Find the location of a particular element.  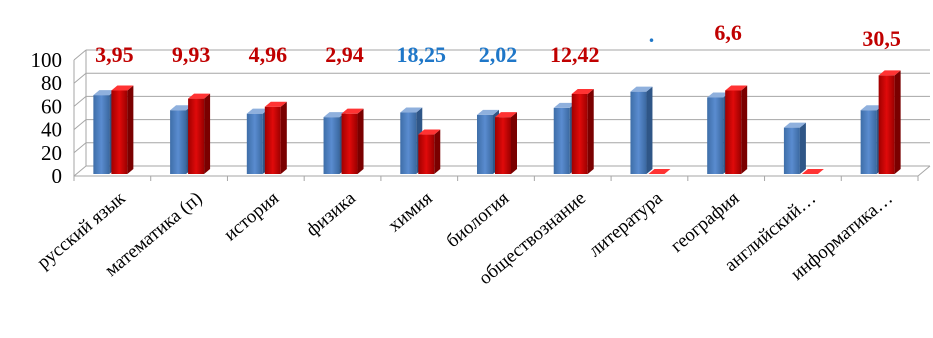

y-tick-label: 80 is located at coordinates (51, 83).